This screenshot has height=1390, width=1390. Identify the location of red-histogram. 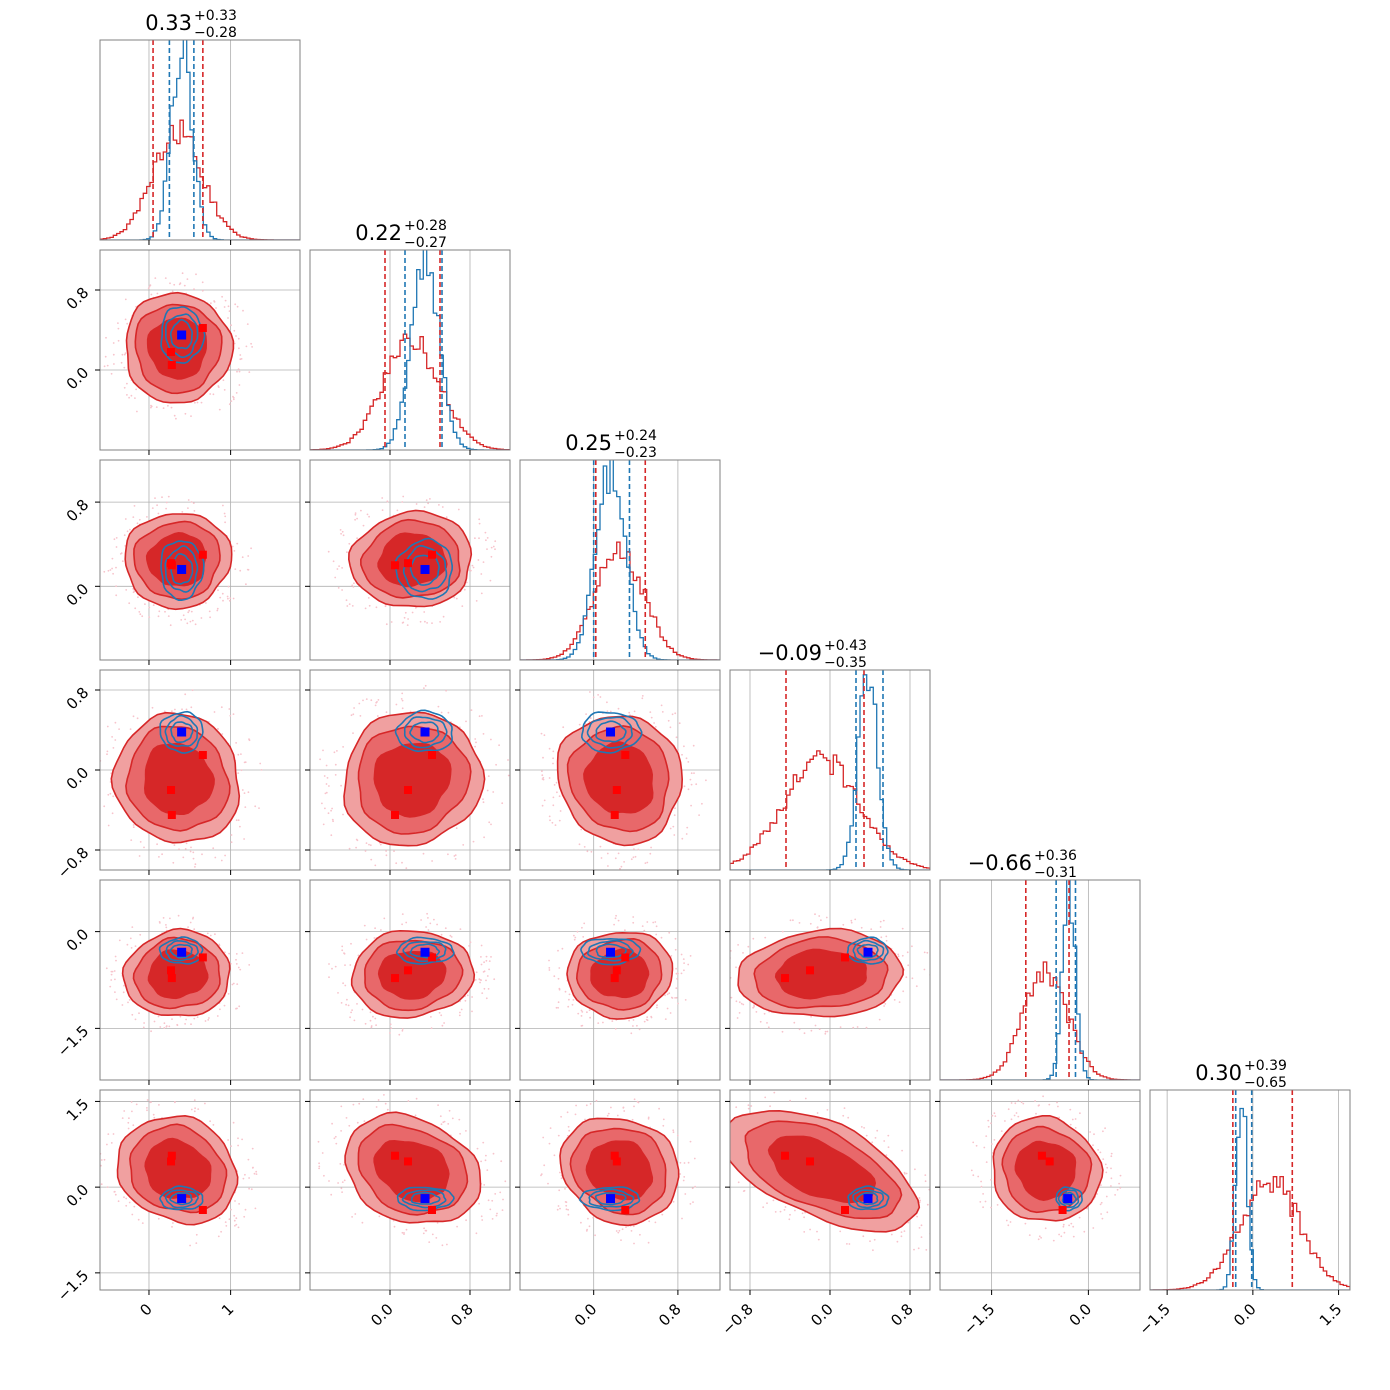
(1250, 1232).